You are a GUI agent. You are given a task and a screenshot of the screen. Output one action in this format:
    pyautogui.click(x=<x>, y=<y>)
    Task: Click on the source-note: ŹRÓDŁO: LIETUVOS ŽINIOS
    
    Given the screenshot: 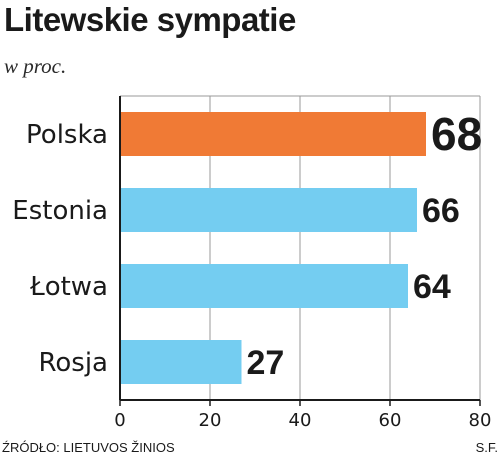 What is the action you would take?
    pyautogui.click(x=88, y=447)
    